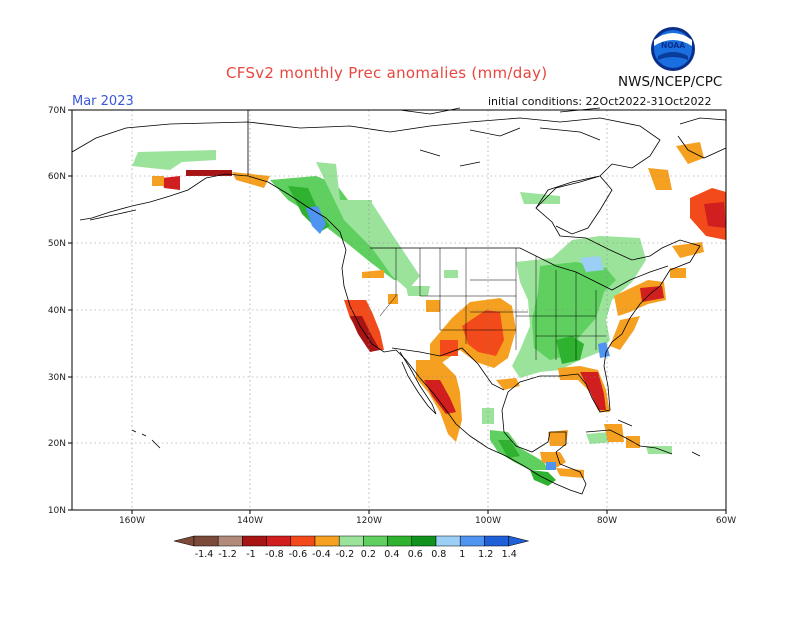 The image size is (800, 618). What do you see at coordinates (643, 438) in the screenshot?
I see `caribbean-islands` at bounding box center [643, 438].